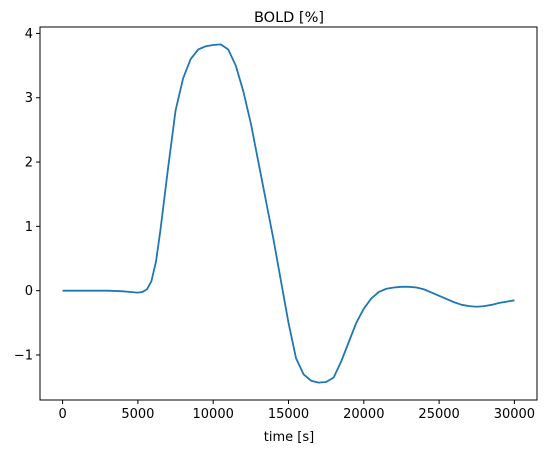  Describe the element at coordinates (23, 355) in the screenshot. I see `y-tick-label: −1` at that location.